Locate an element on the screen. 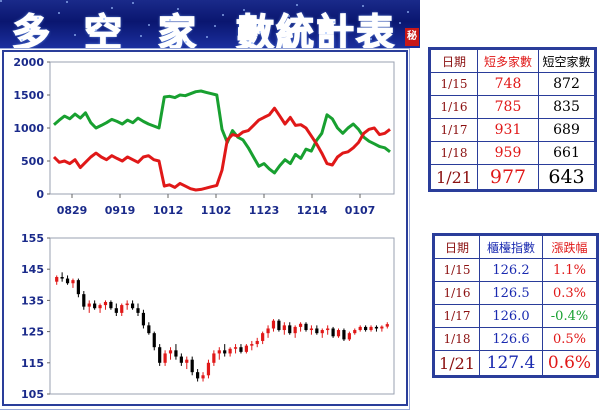 This screenshot has width=599, height=410. y-tick-label: 1000 is located at coordinates (28, 128).